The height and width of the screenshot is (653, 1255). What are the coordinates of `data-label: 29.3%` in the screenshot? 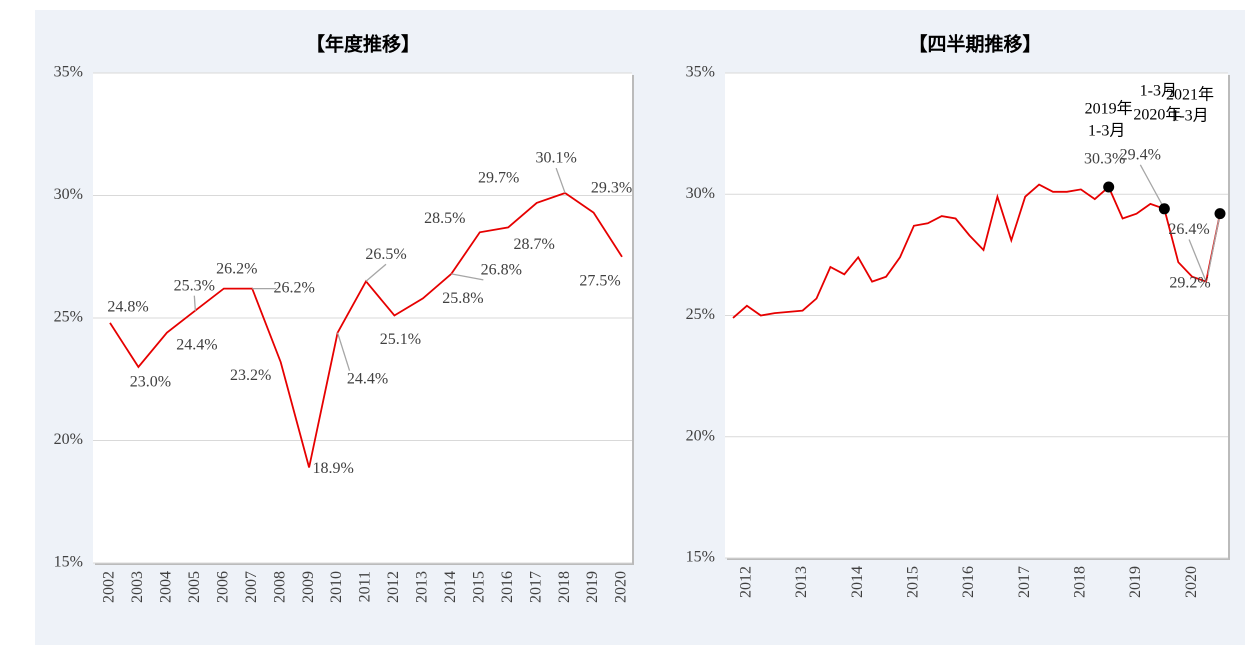 It's located at (611, 187).